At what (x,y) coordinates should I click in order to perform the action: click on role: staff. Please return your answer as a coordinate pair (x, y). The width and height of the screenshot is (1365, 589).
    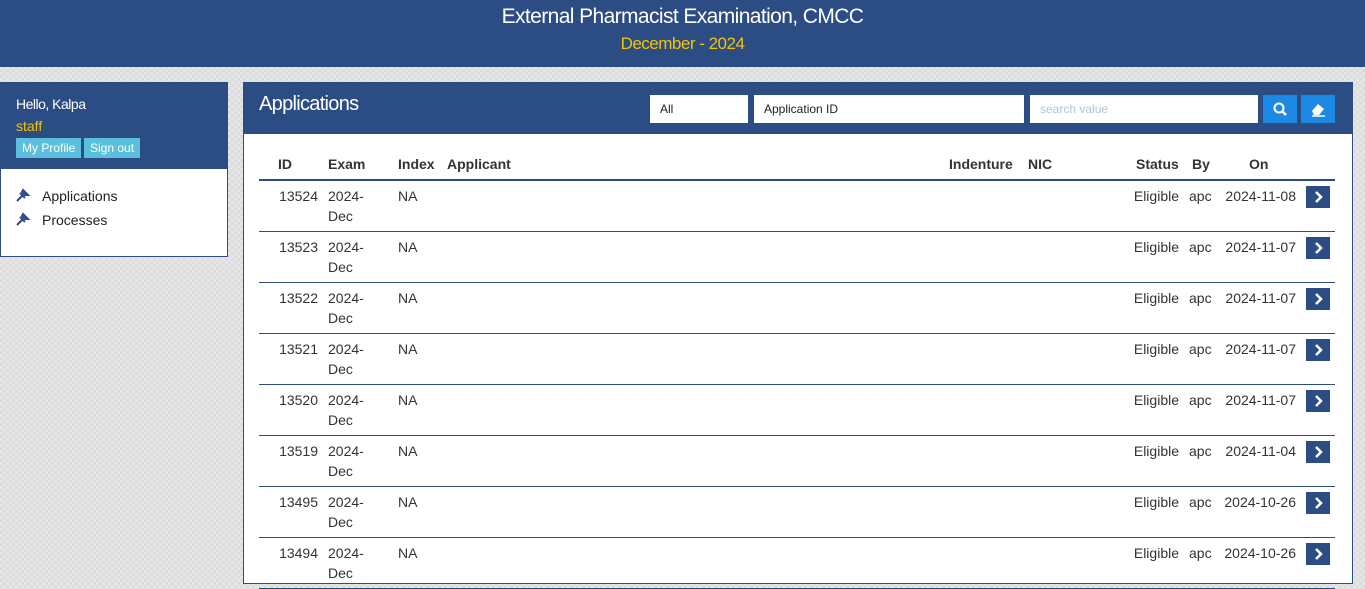
    Looking at the image, I should click on (29, 126).